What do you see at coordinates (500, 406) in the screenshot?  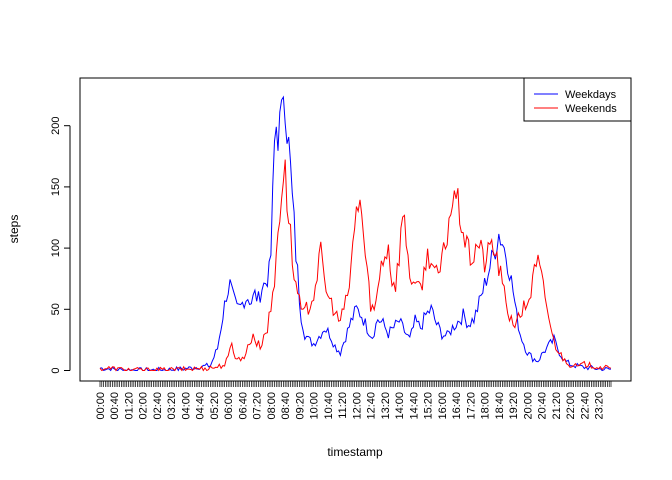 I see `x-tick-label: 18:40` at bounding box center [500, 406].